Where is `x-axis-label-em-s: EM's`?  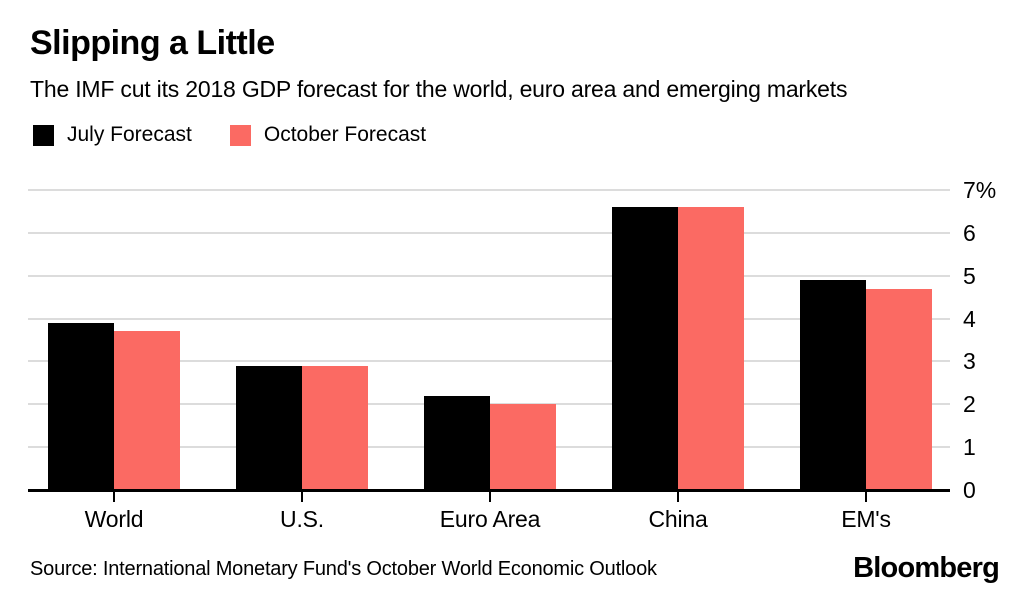 x-axis-label-em-s: EM's is located at coordinates (866, 519).